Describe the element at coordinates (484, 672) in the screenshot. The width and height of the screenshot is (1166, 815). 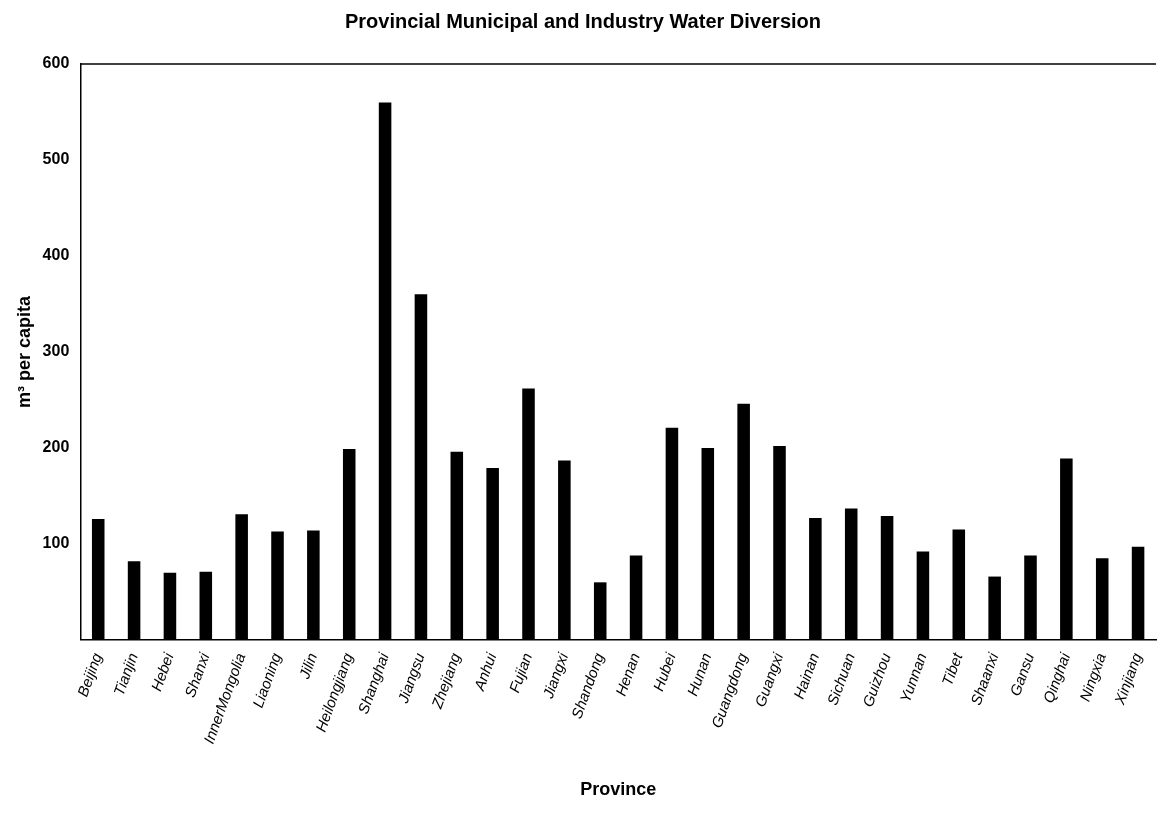
I see `x-tick-label: Anhui` at that location.